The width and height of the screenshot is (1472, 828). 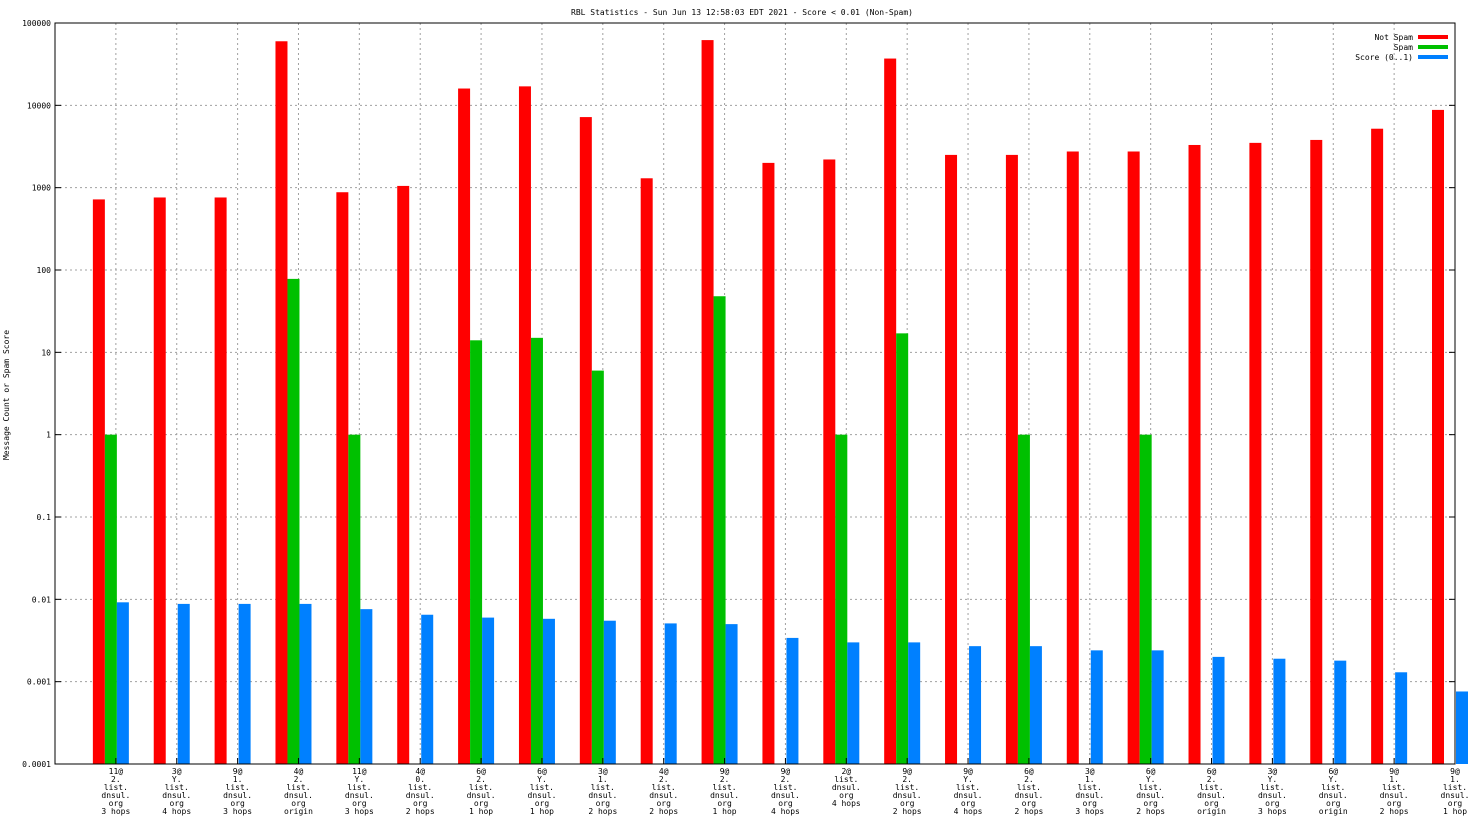 What do you see at coordinates (298, 791) in the screenshot?
I see `x-tick-label: 4@ 2. list. dnsul. org origin` at bounding box center [298, 791].